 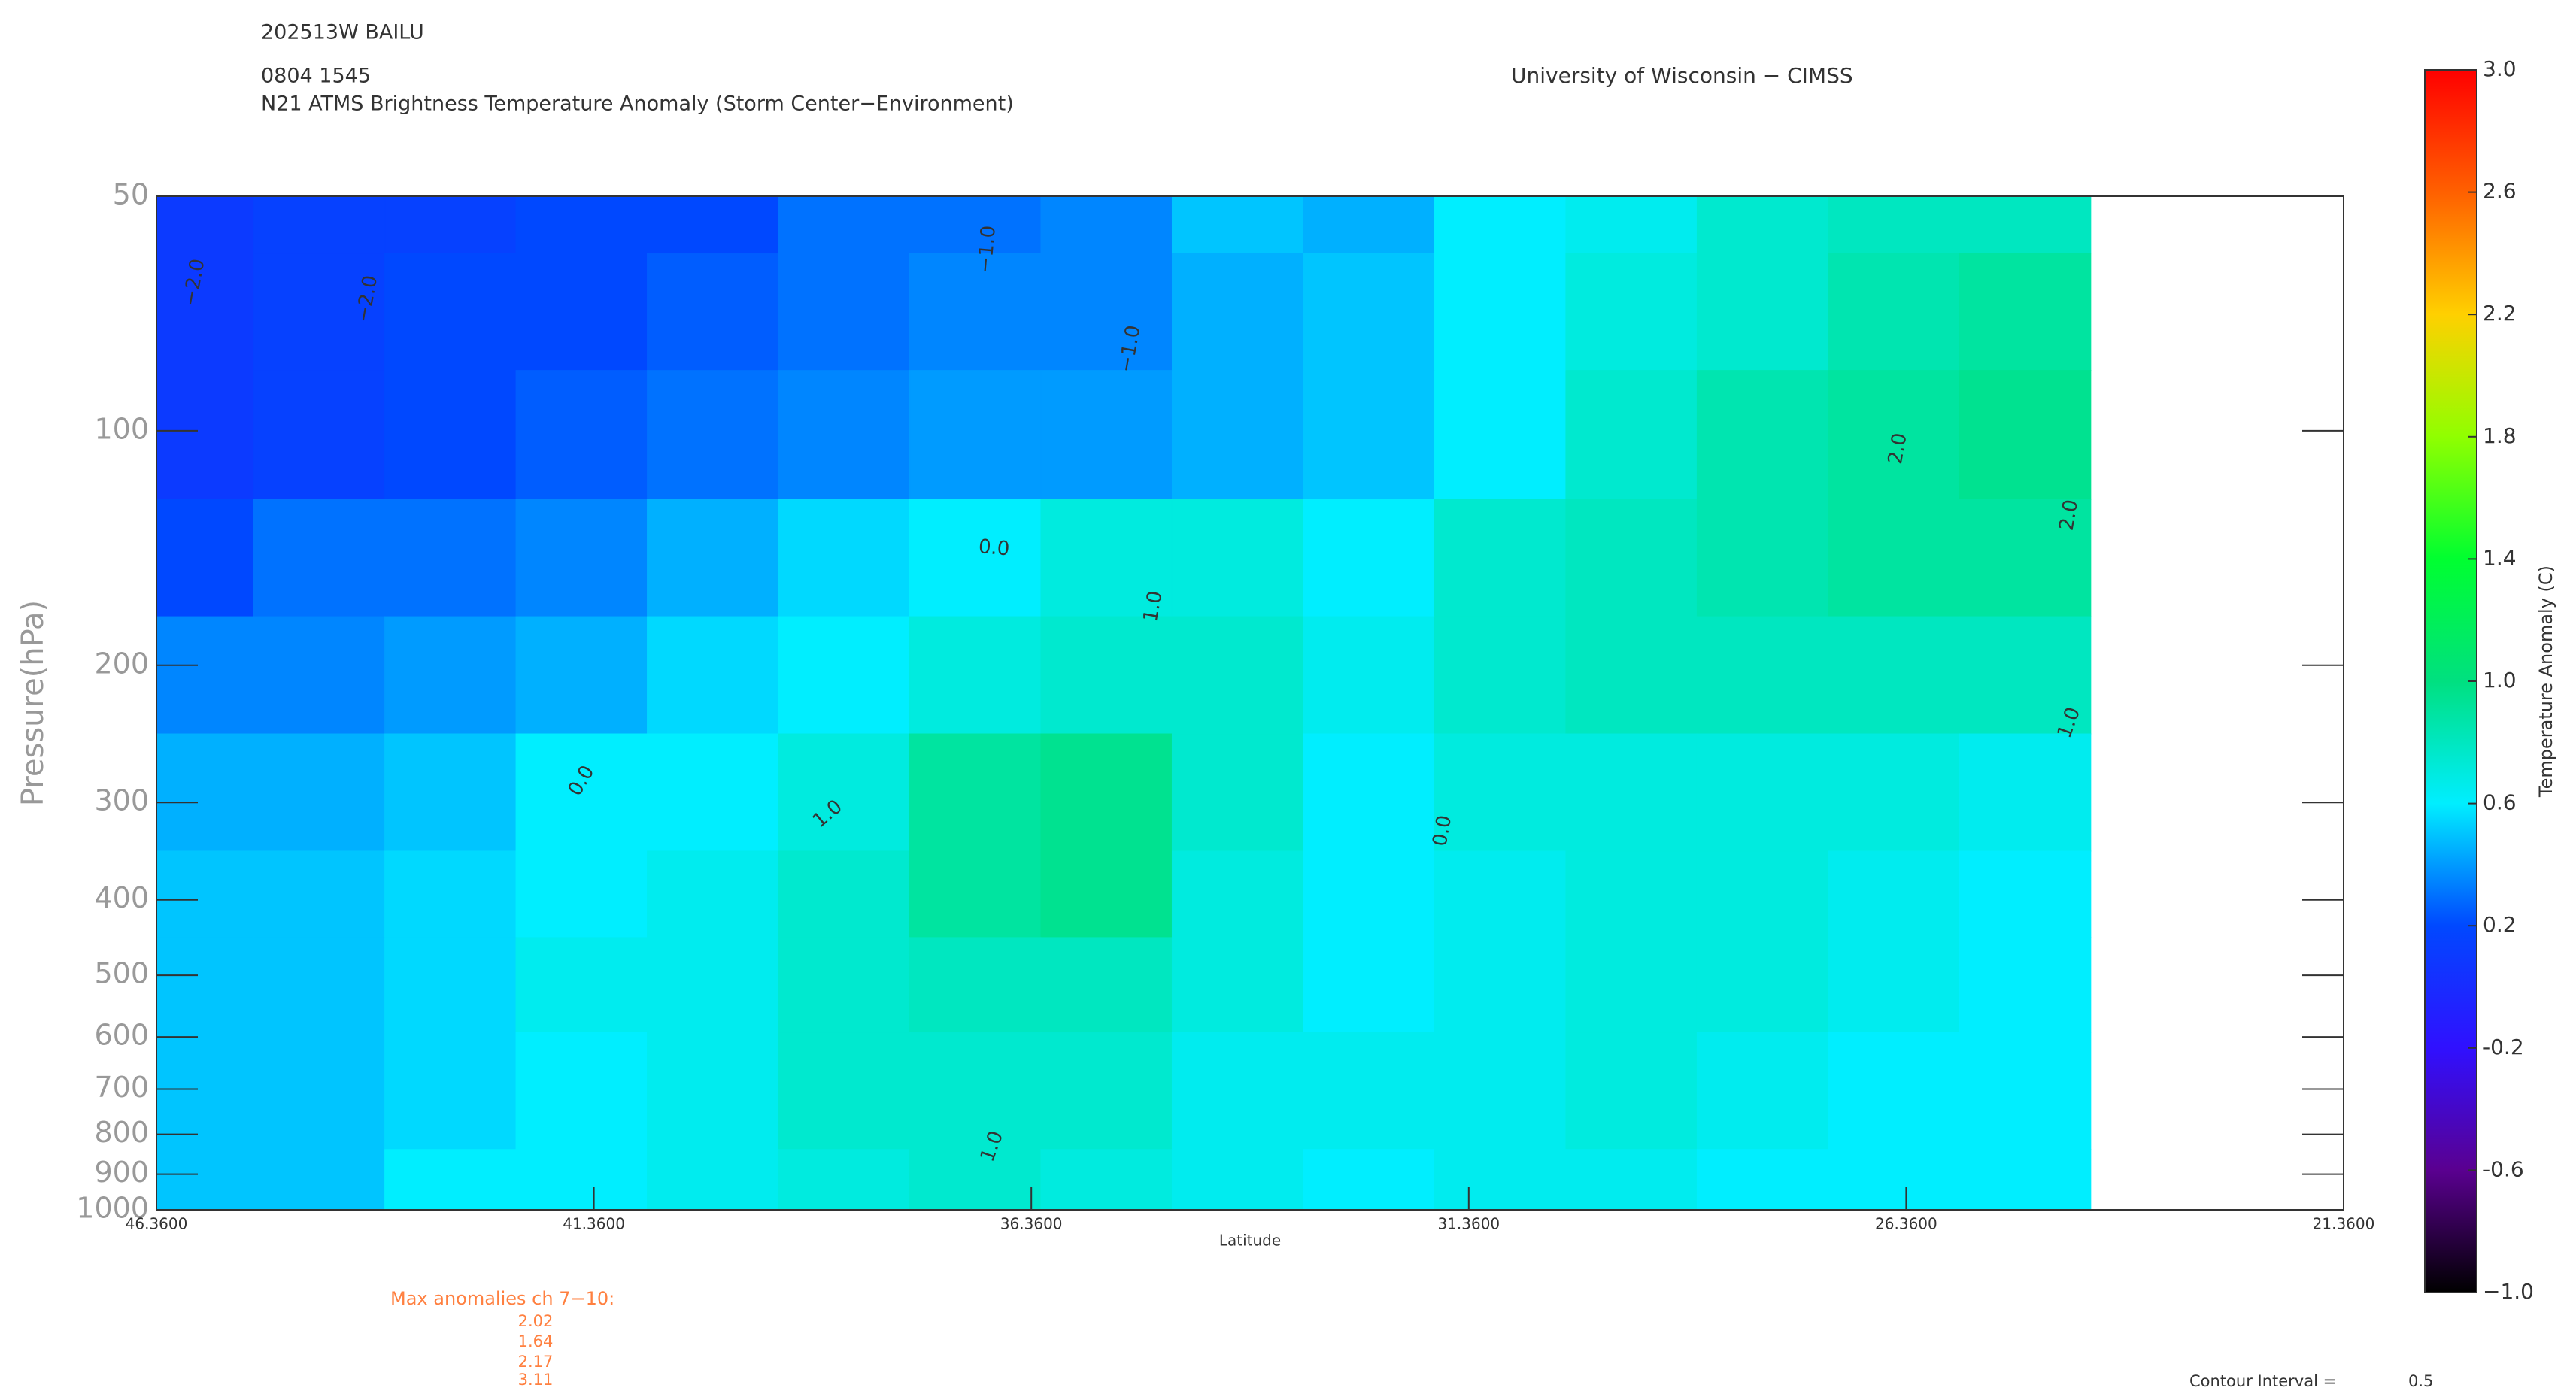 What do you see at coordinates (536, 1362) in the screenshot?
I see `max-anomaly: 2.17` at bounding box center [536, 1362].